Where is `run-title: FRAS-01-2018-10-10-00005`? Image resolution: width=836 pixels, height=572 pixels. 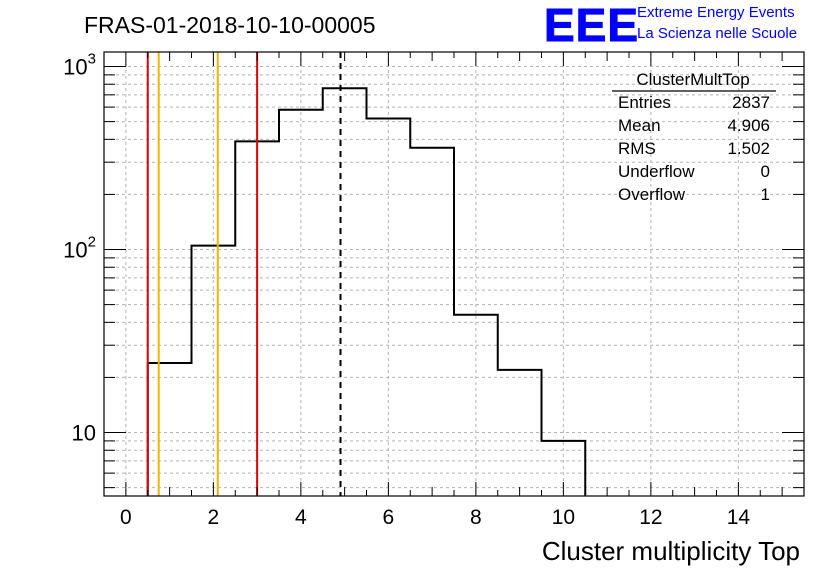 run-title: FRAS-01-2018-10-10-00005 is located at coordinates (230, 25).